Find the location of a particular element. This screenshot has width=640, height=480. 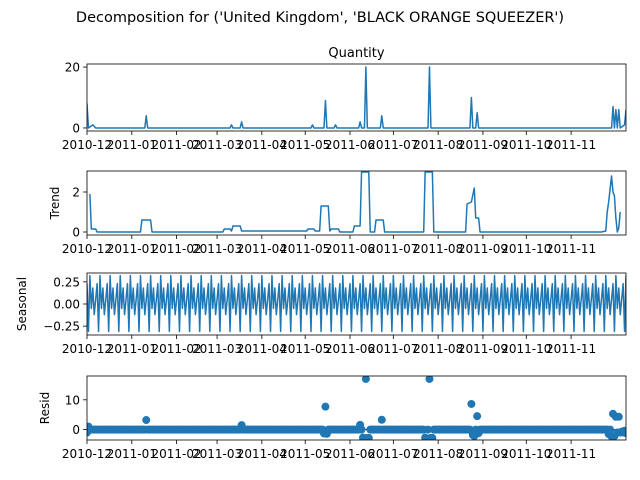

y-axis-label: Trend is located at coordinates (55, 204).